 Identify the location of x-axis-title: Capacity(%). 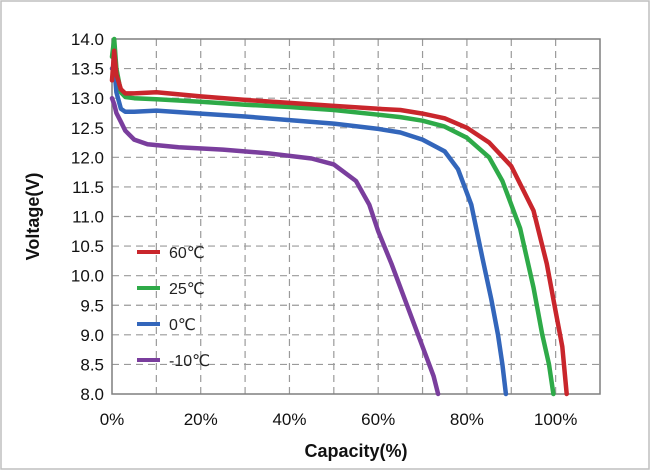
(355, 451).